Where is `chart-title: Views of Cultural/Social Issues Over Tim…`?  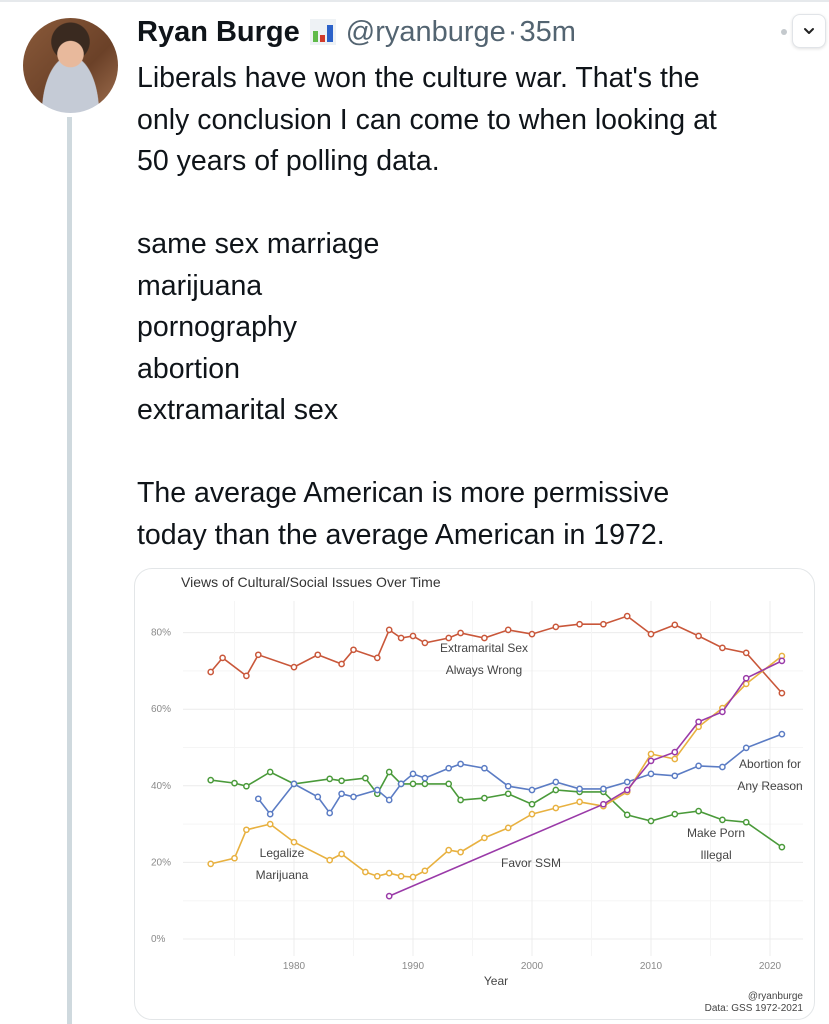 chart-title: Views of Cultural/Social Issues Over Tim… is located at coordinates (311, 582).